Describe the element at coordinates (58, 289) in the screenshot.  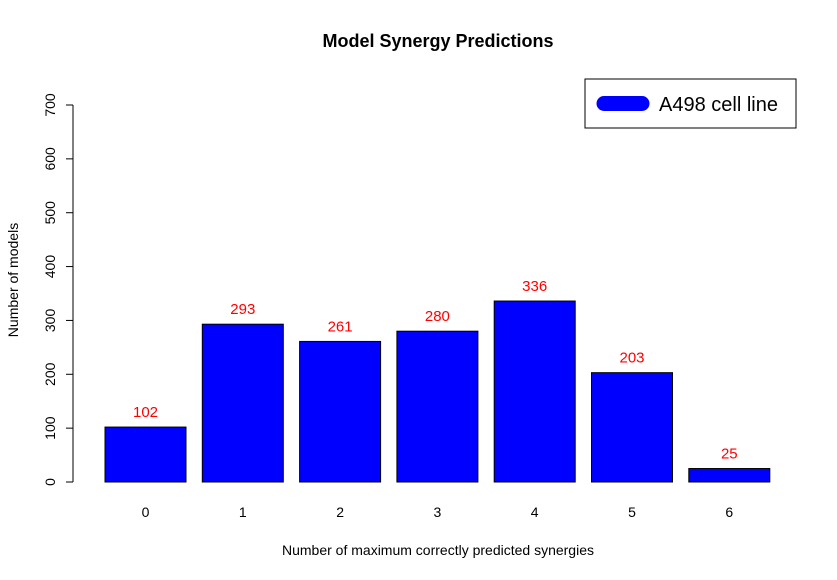
I see `y-axis: 0 100 200 300 400 500 600 700` at that location.